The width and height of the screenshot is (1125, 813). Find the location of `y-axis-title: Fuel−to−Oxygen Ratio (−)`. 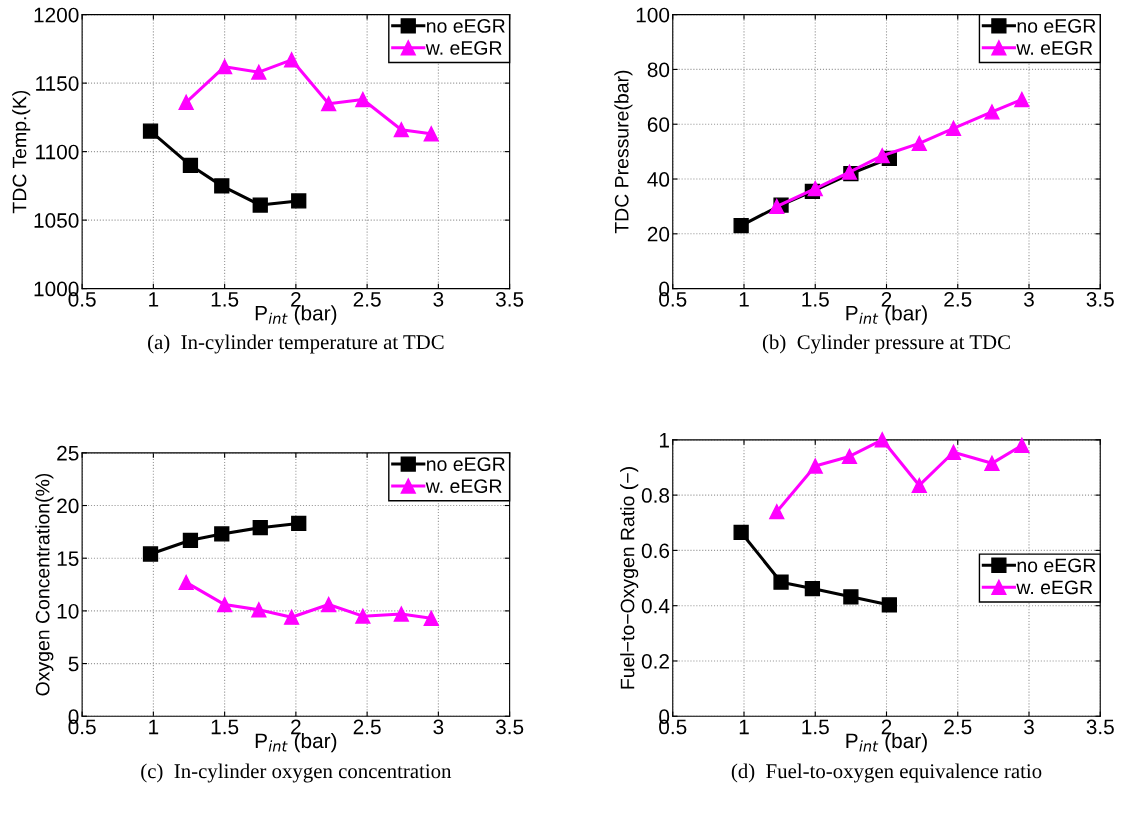

y-axis-title: Fuel−to−Oxygen Ratio (−) is located at coordinates (629, 578).